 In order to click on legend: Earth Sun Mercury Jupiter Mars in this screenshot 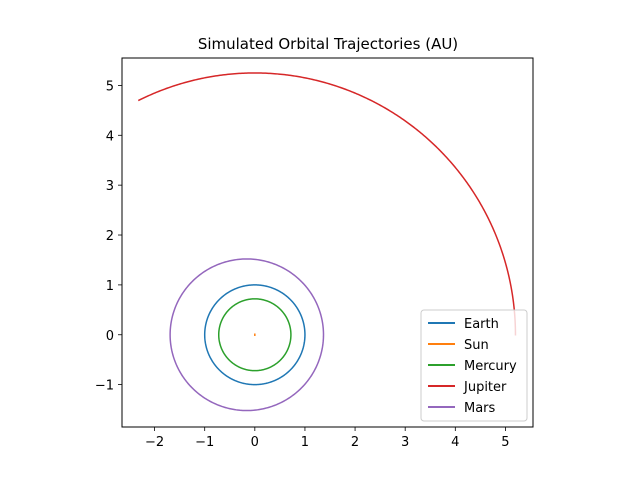, I will do `click(474, 365)`.